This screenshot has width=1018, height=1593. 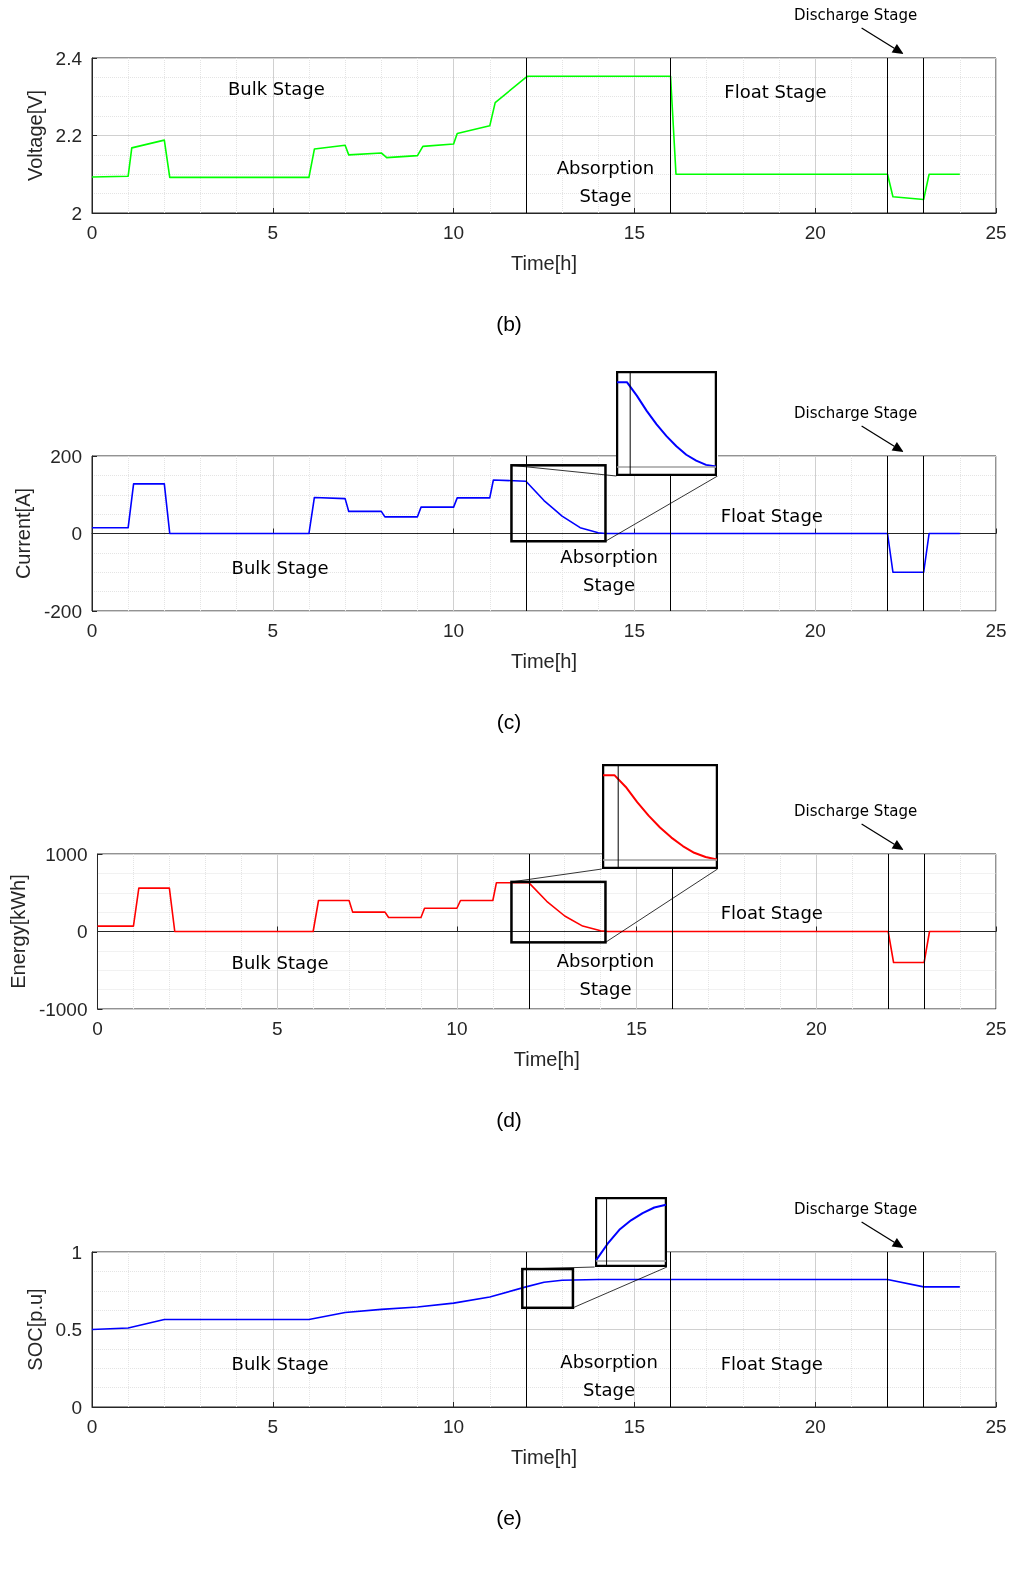 What do you see at coordinates (66, 854) in the screenshot?
I see `y-tick-label: 1000` at bounding box center [66, 854].